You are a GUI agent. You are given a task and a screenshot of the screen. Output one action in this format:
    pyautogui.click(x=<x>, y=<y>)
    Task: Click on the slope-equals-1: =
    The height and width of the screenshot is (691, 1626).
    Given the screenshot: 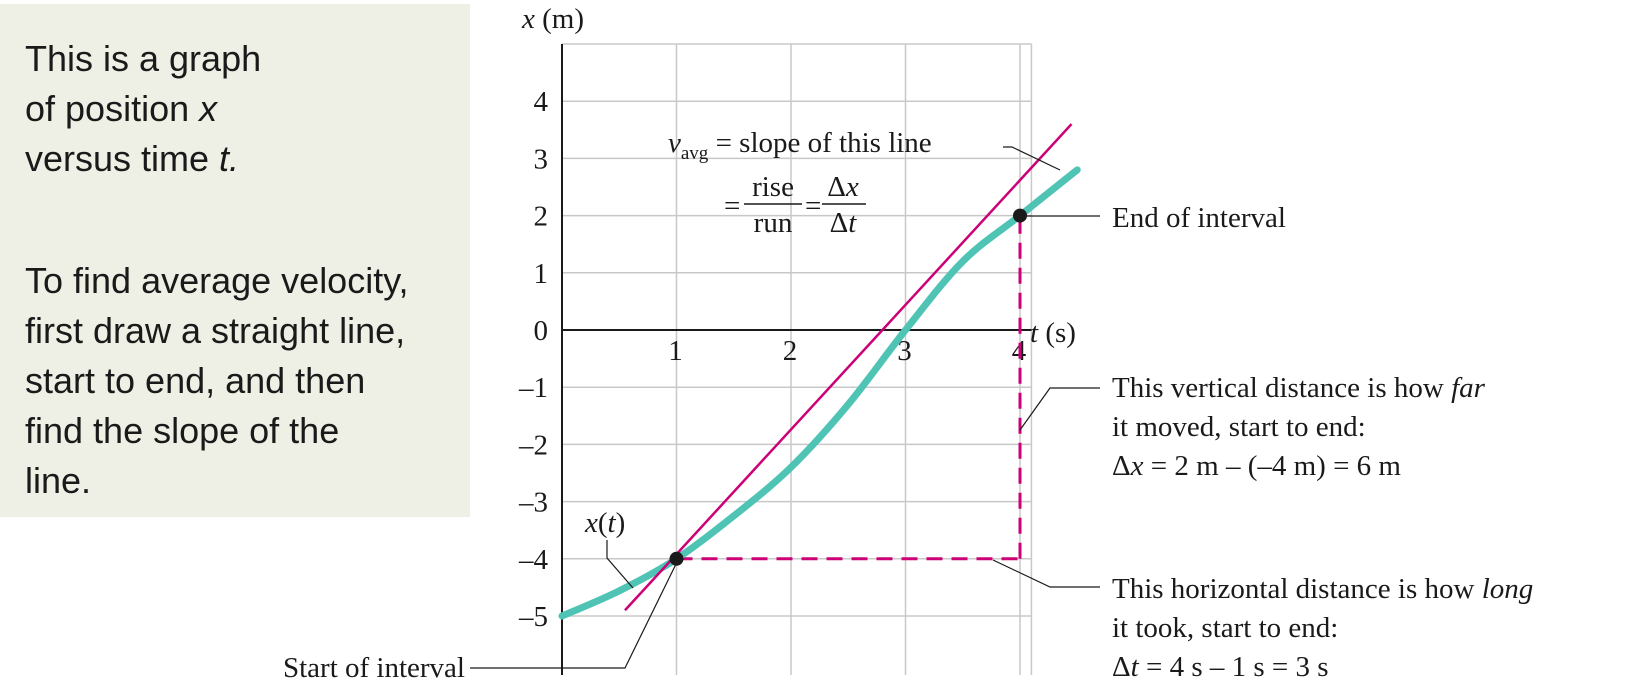 What is the action you would take?
    pyautogui.click(x=732, y=206)
    